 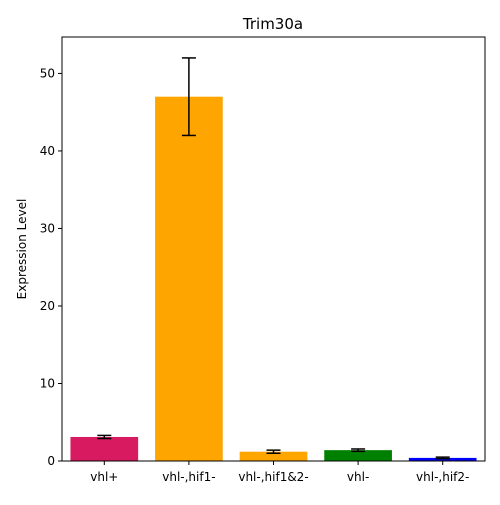 I want to click on y-tick-label-5: 50, so click(x=47, y=73).